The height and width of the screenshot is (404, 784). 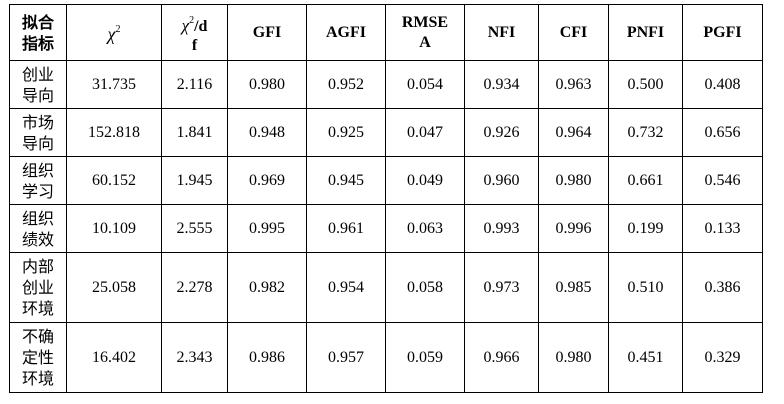 What do you see at coordinates (645, 357) in the screenshot?
I see `cell-pnfi: 0.451` at bounding box center [645, 357].